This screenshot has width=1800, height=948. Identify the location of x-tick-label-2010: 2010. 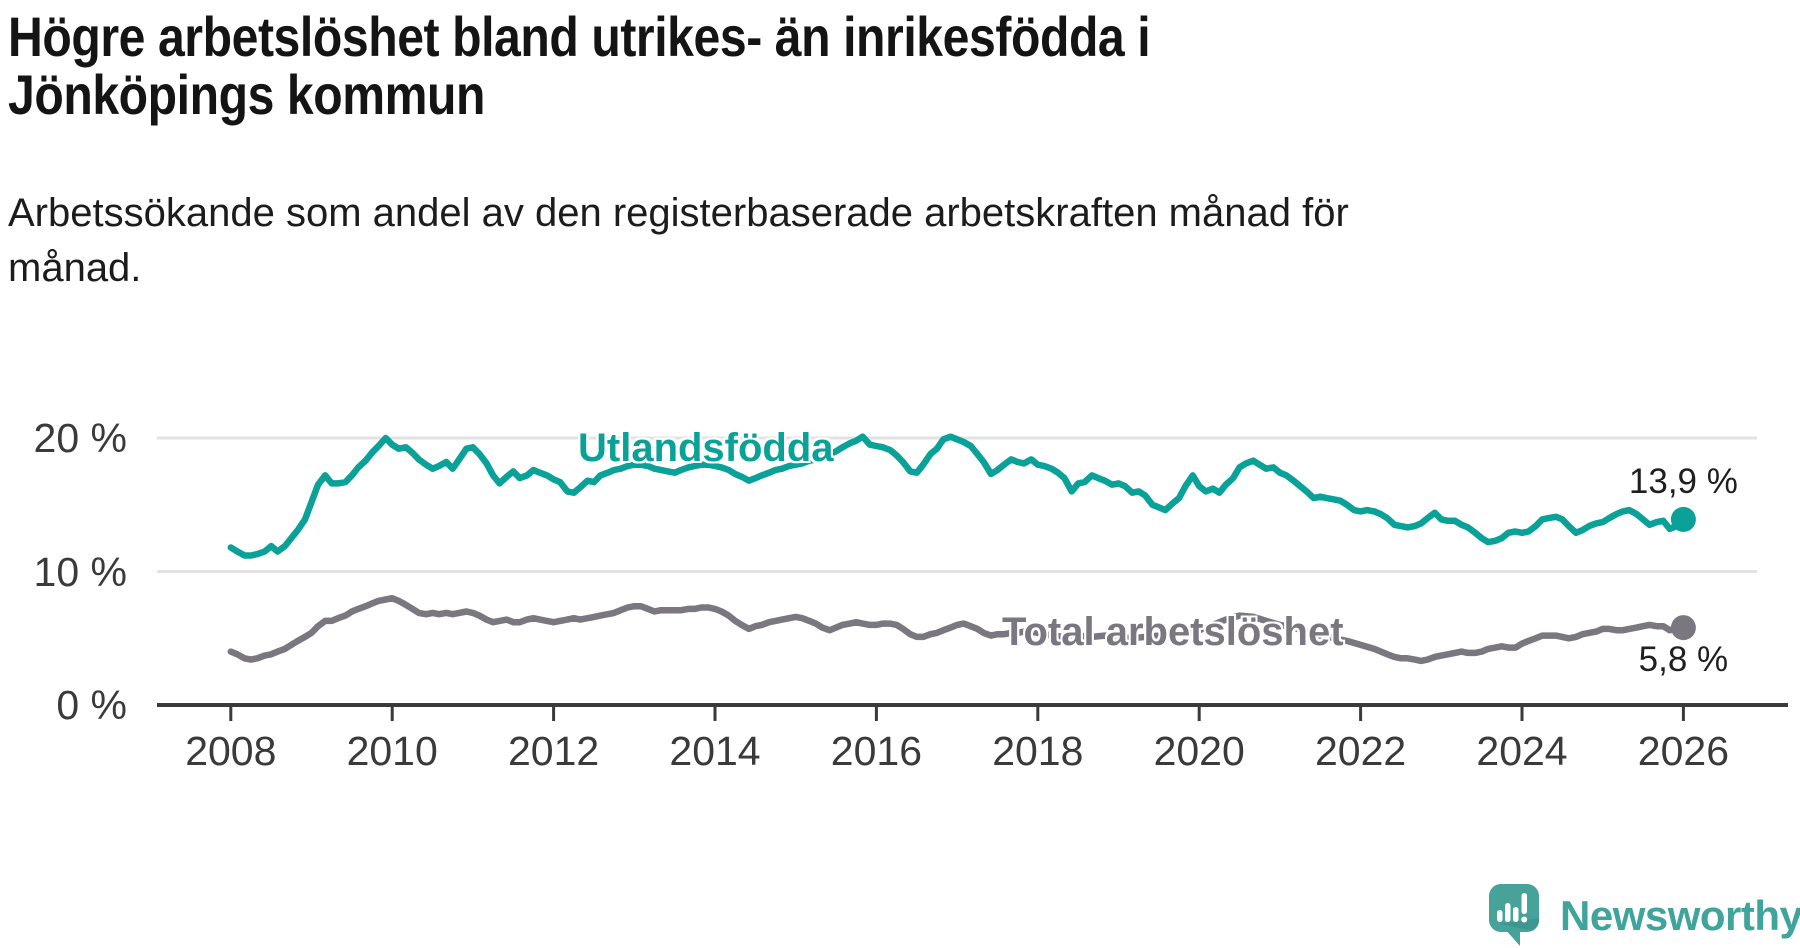
(392, 751).